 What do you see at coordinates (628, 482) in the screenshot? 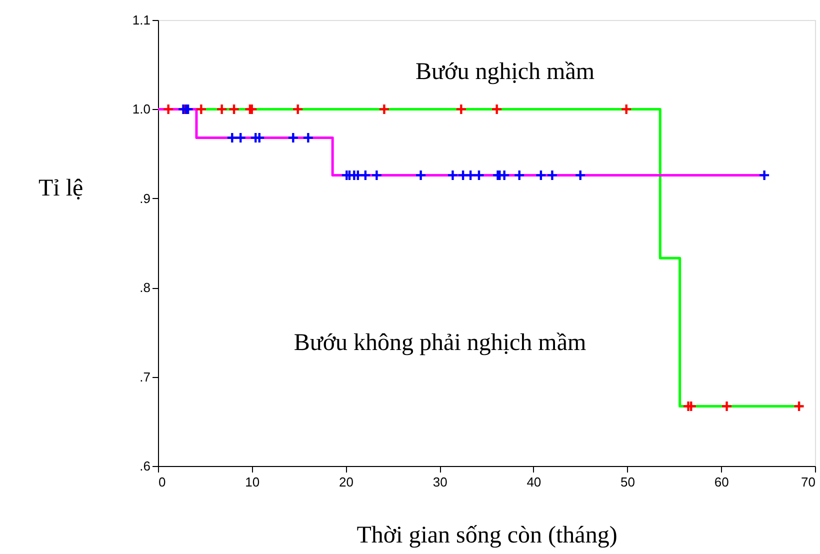
I see `x-tick-label: 50` at bounding box center [628, 482].